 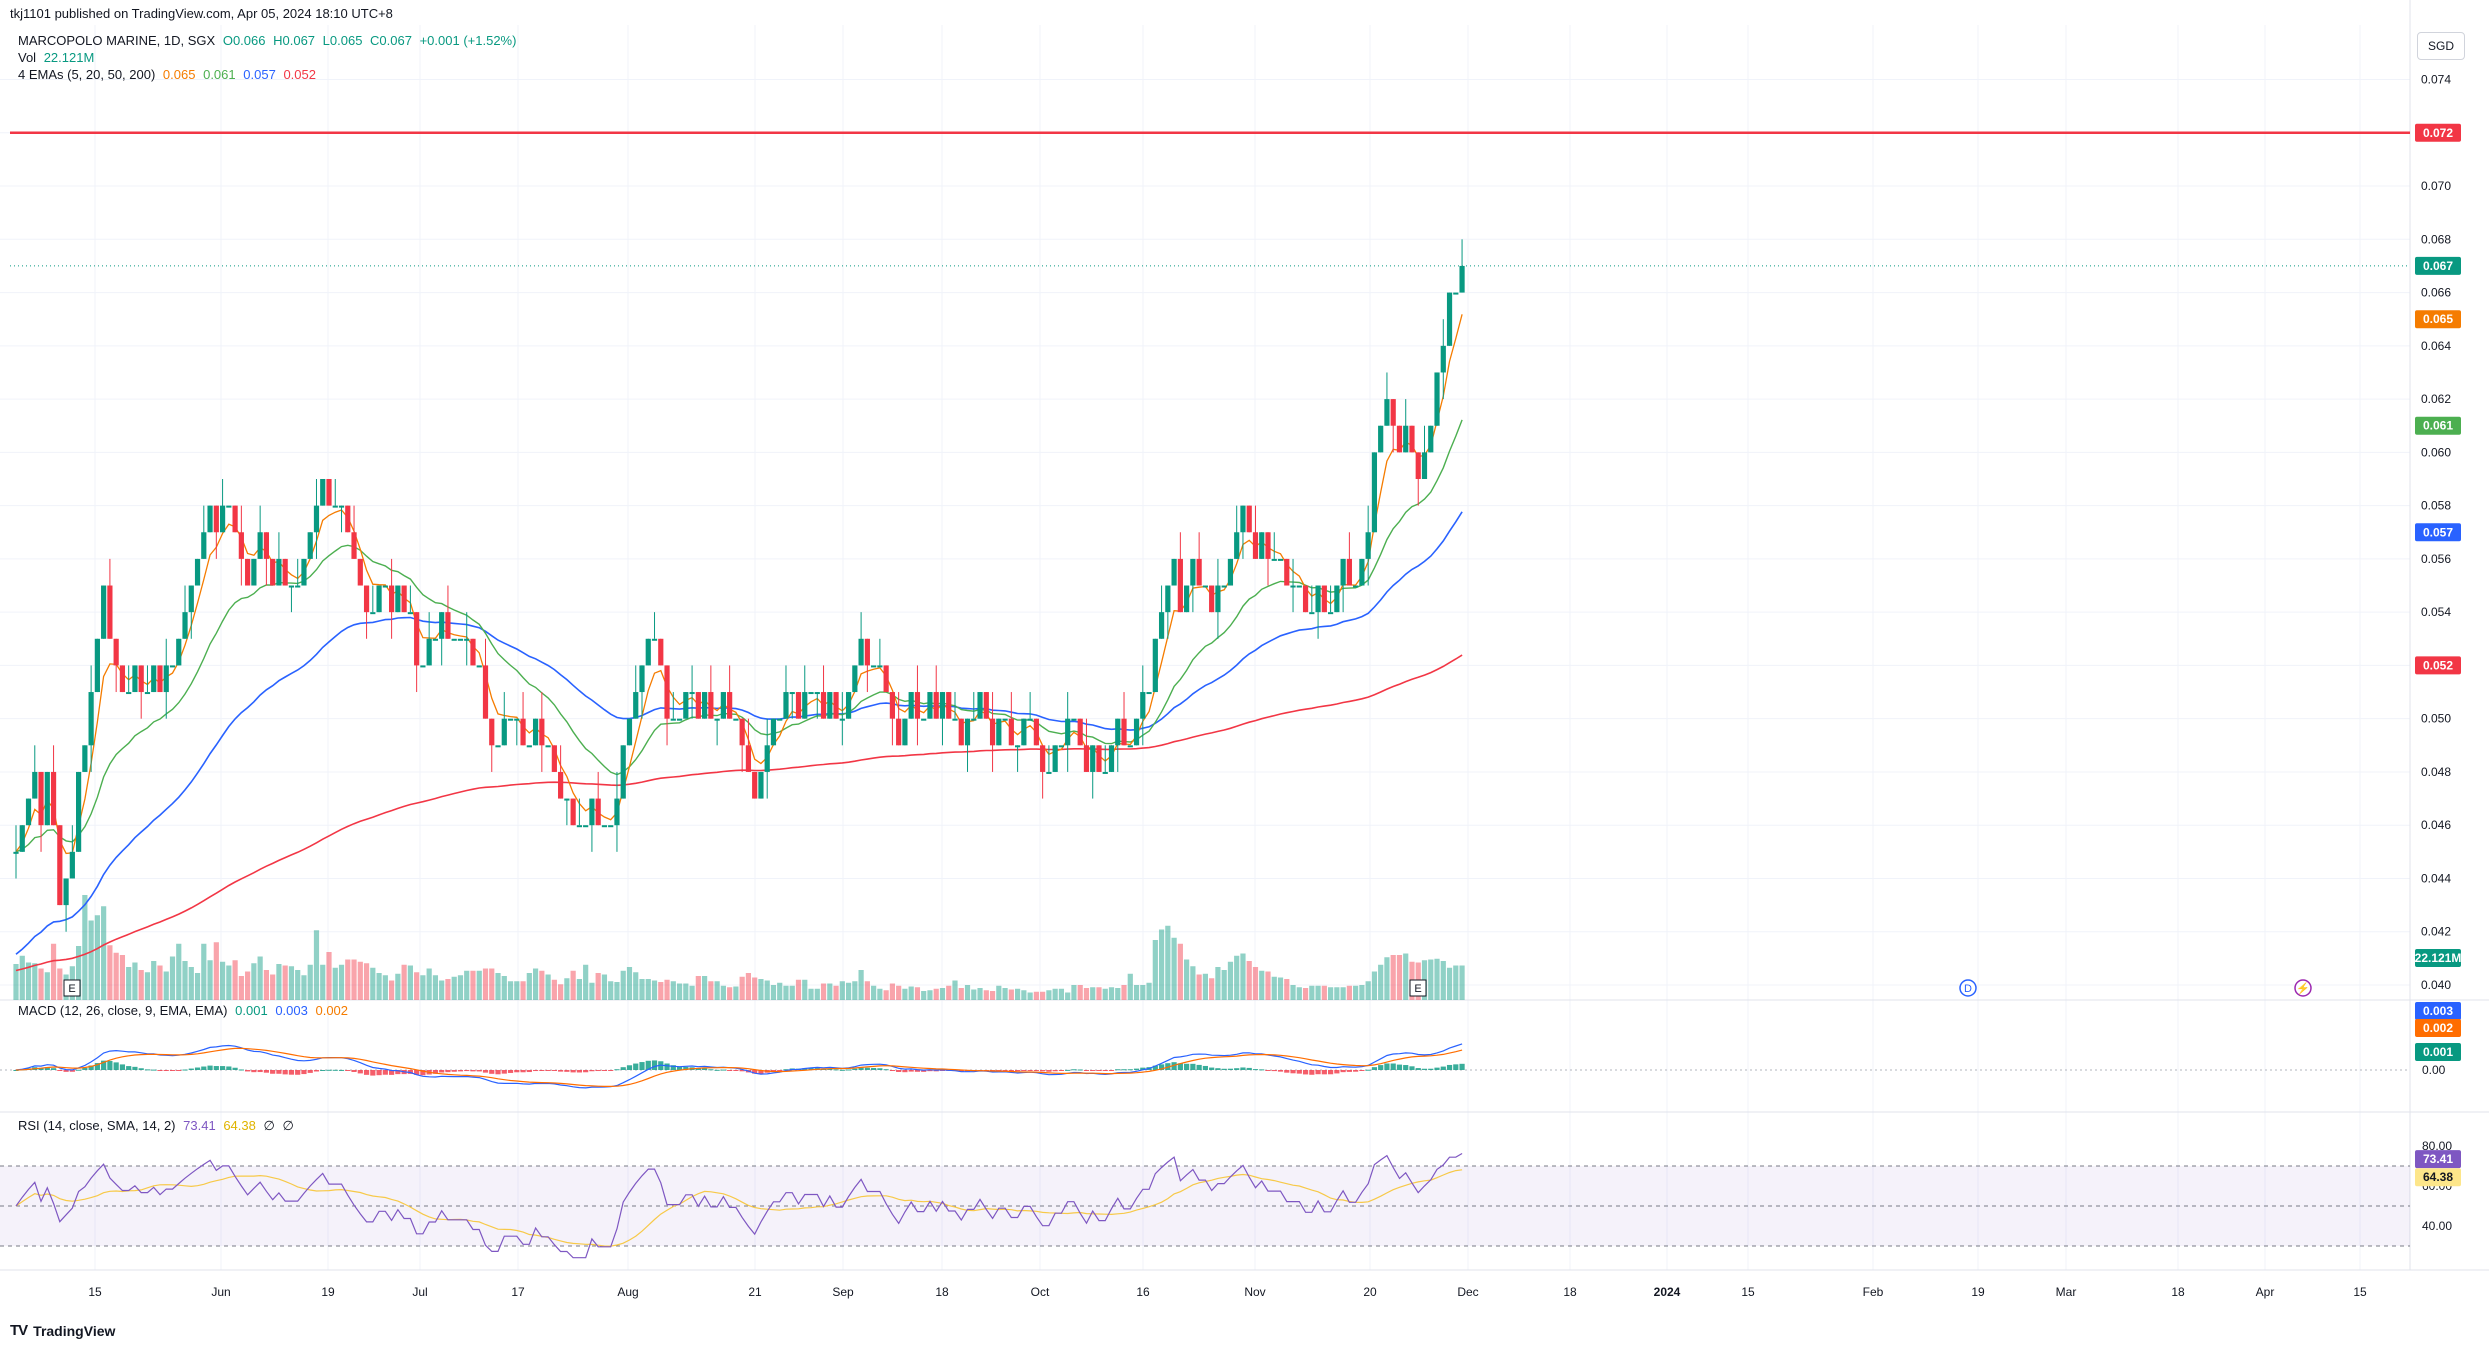 I want to click on split-icon-circle, so click(x=2303, y=988).